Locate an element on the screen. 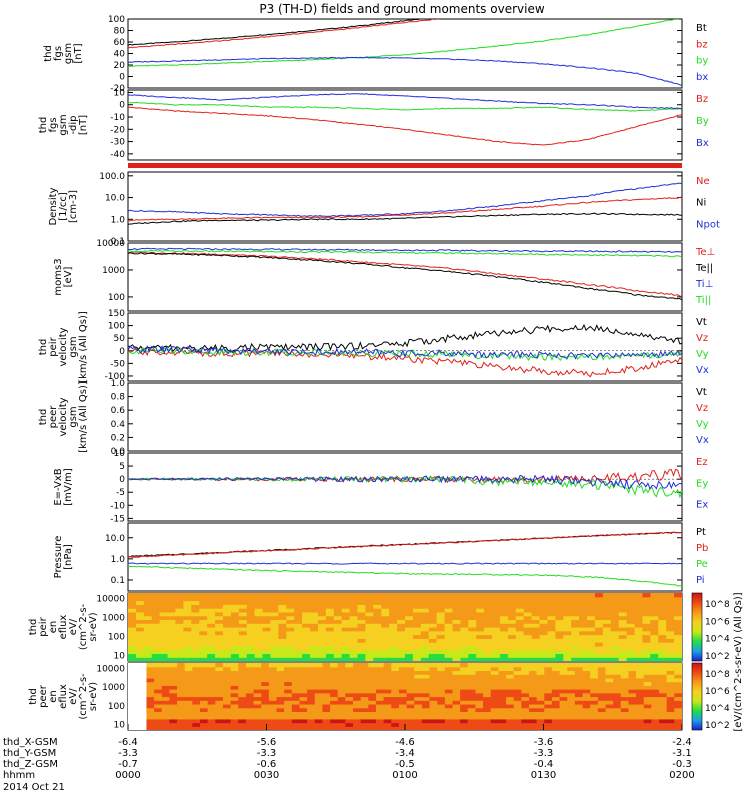 Image resolution: width=750 pixels, height=800 pixels. y-tick-label: 20 is located at coordinates (120, 66).